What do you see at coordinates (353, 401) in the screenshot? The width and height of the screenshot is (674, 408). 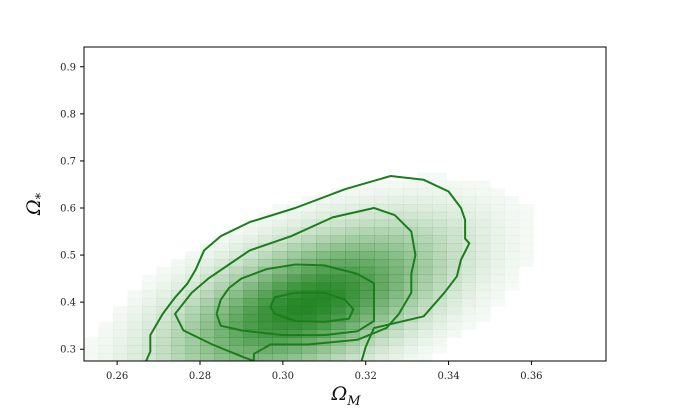 I see `x-axis-label-sub: M` at bounding box center [353, 401].